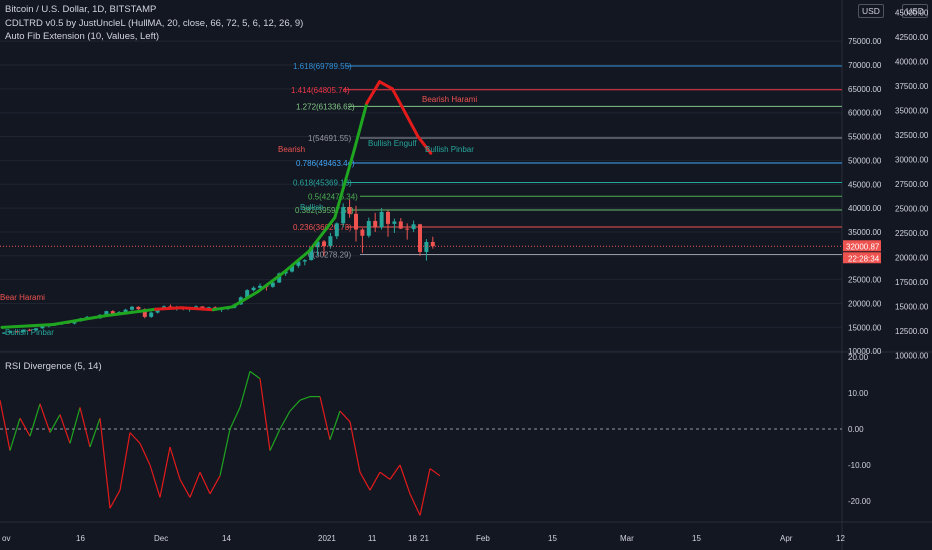  What do you see at coordinates (325, 163) in the screenshot?
I see `fib-level-label: 0.786(49463.44)` at bounding box center [325, 163].